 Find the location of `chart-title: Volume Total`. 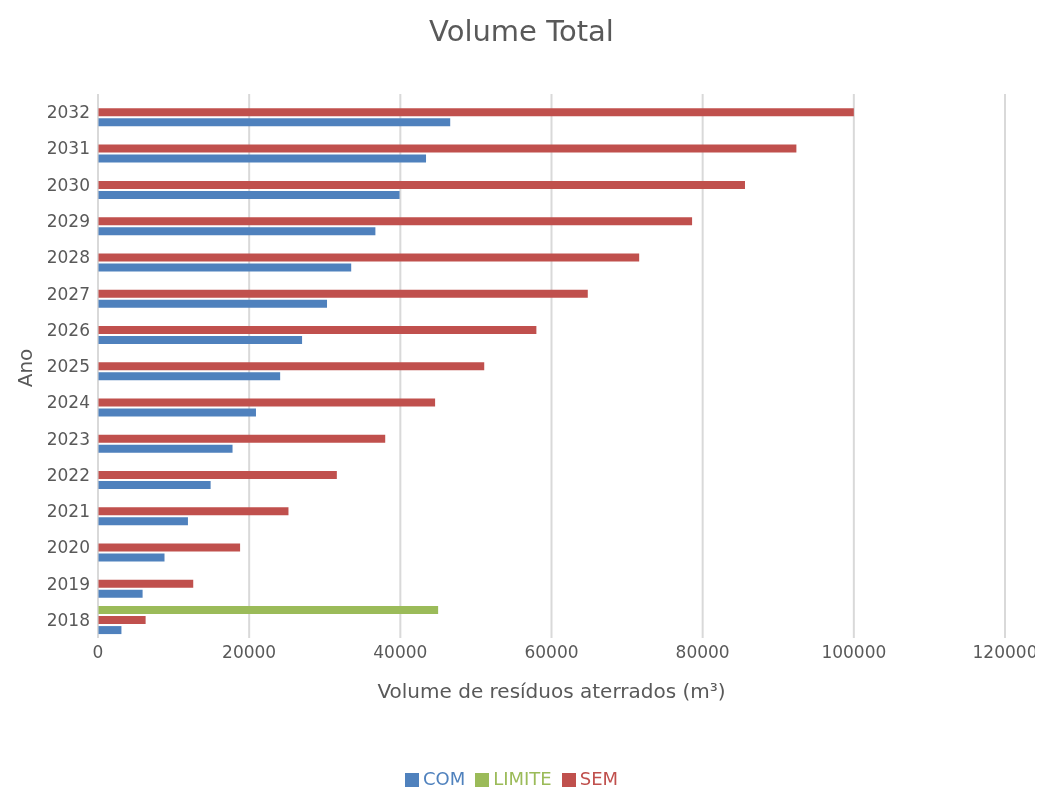

chart-title: Volume Total is located at coordinates (521, 31).